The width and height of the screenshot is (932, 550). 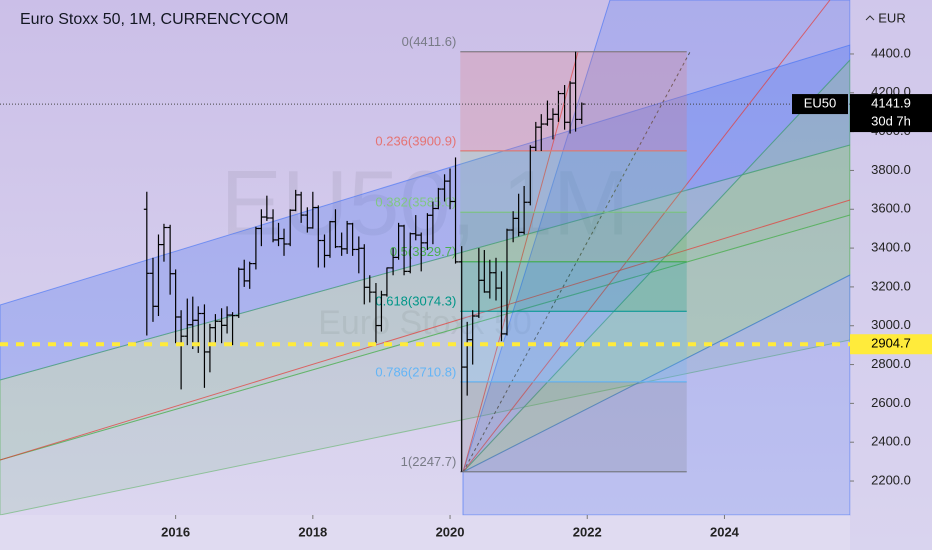 I want to click on last-price-tag, so click(x=891, y=113).